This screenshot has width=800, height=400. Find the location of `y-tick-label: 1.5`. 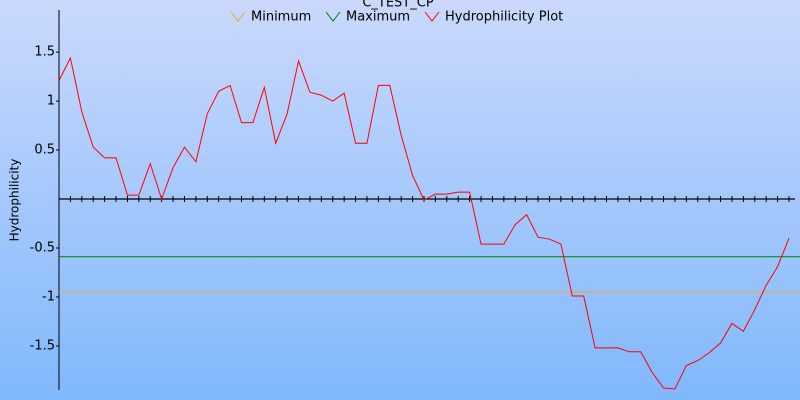

y-tick-label: 1.5 is located at coordinates (44, 52).